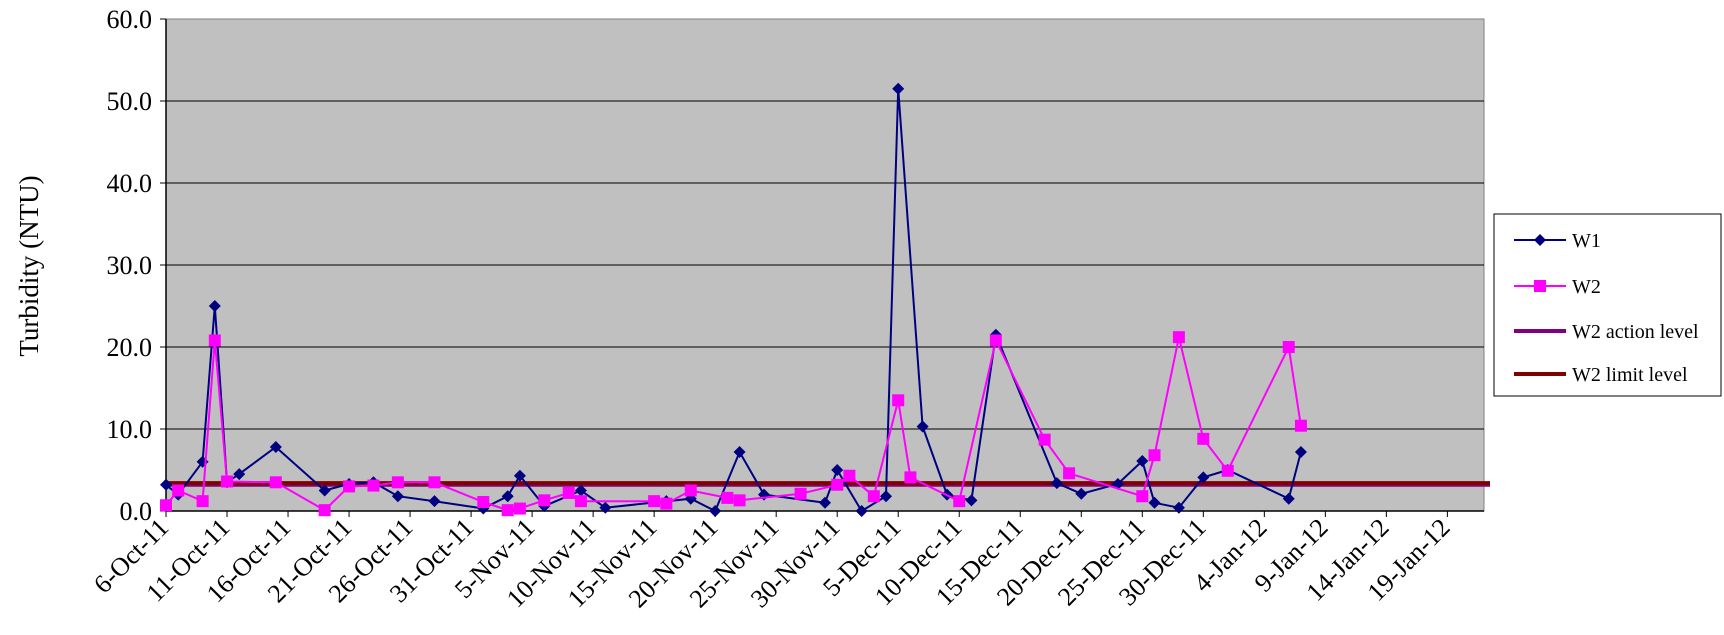 The width and height of the screenshot is (1724, 635). I want to click on y-tick-label: 50.0, so click(130, 101).